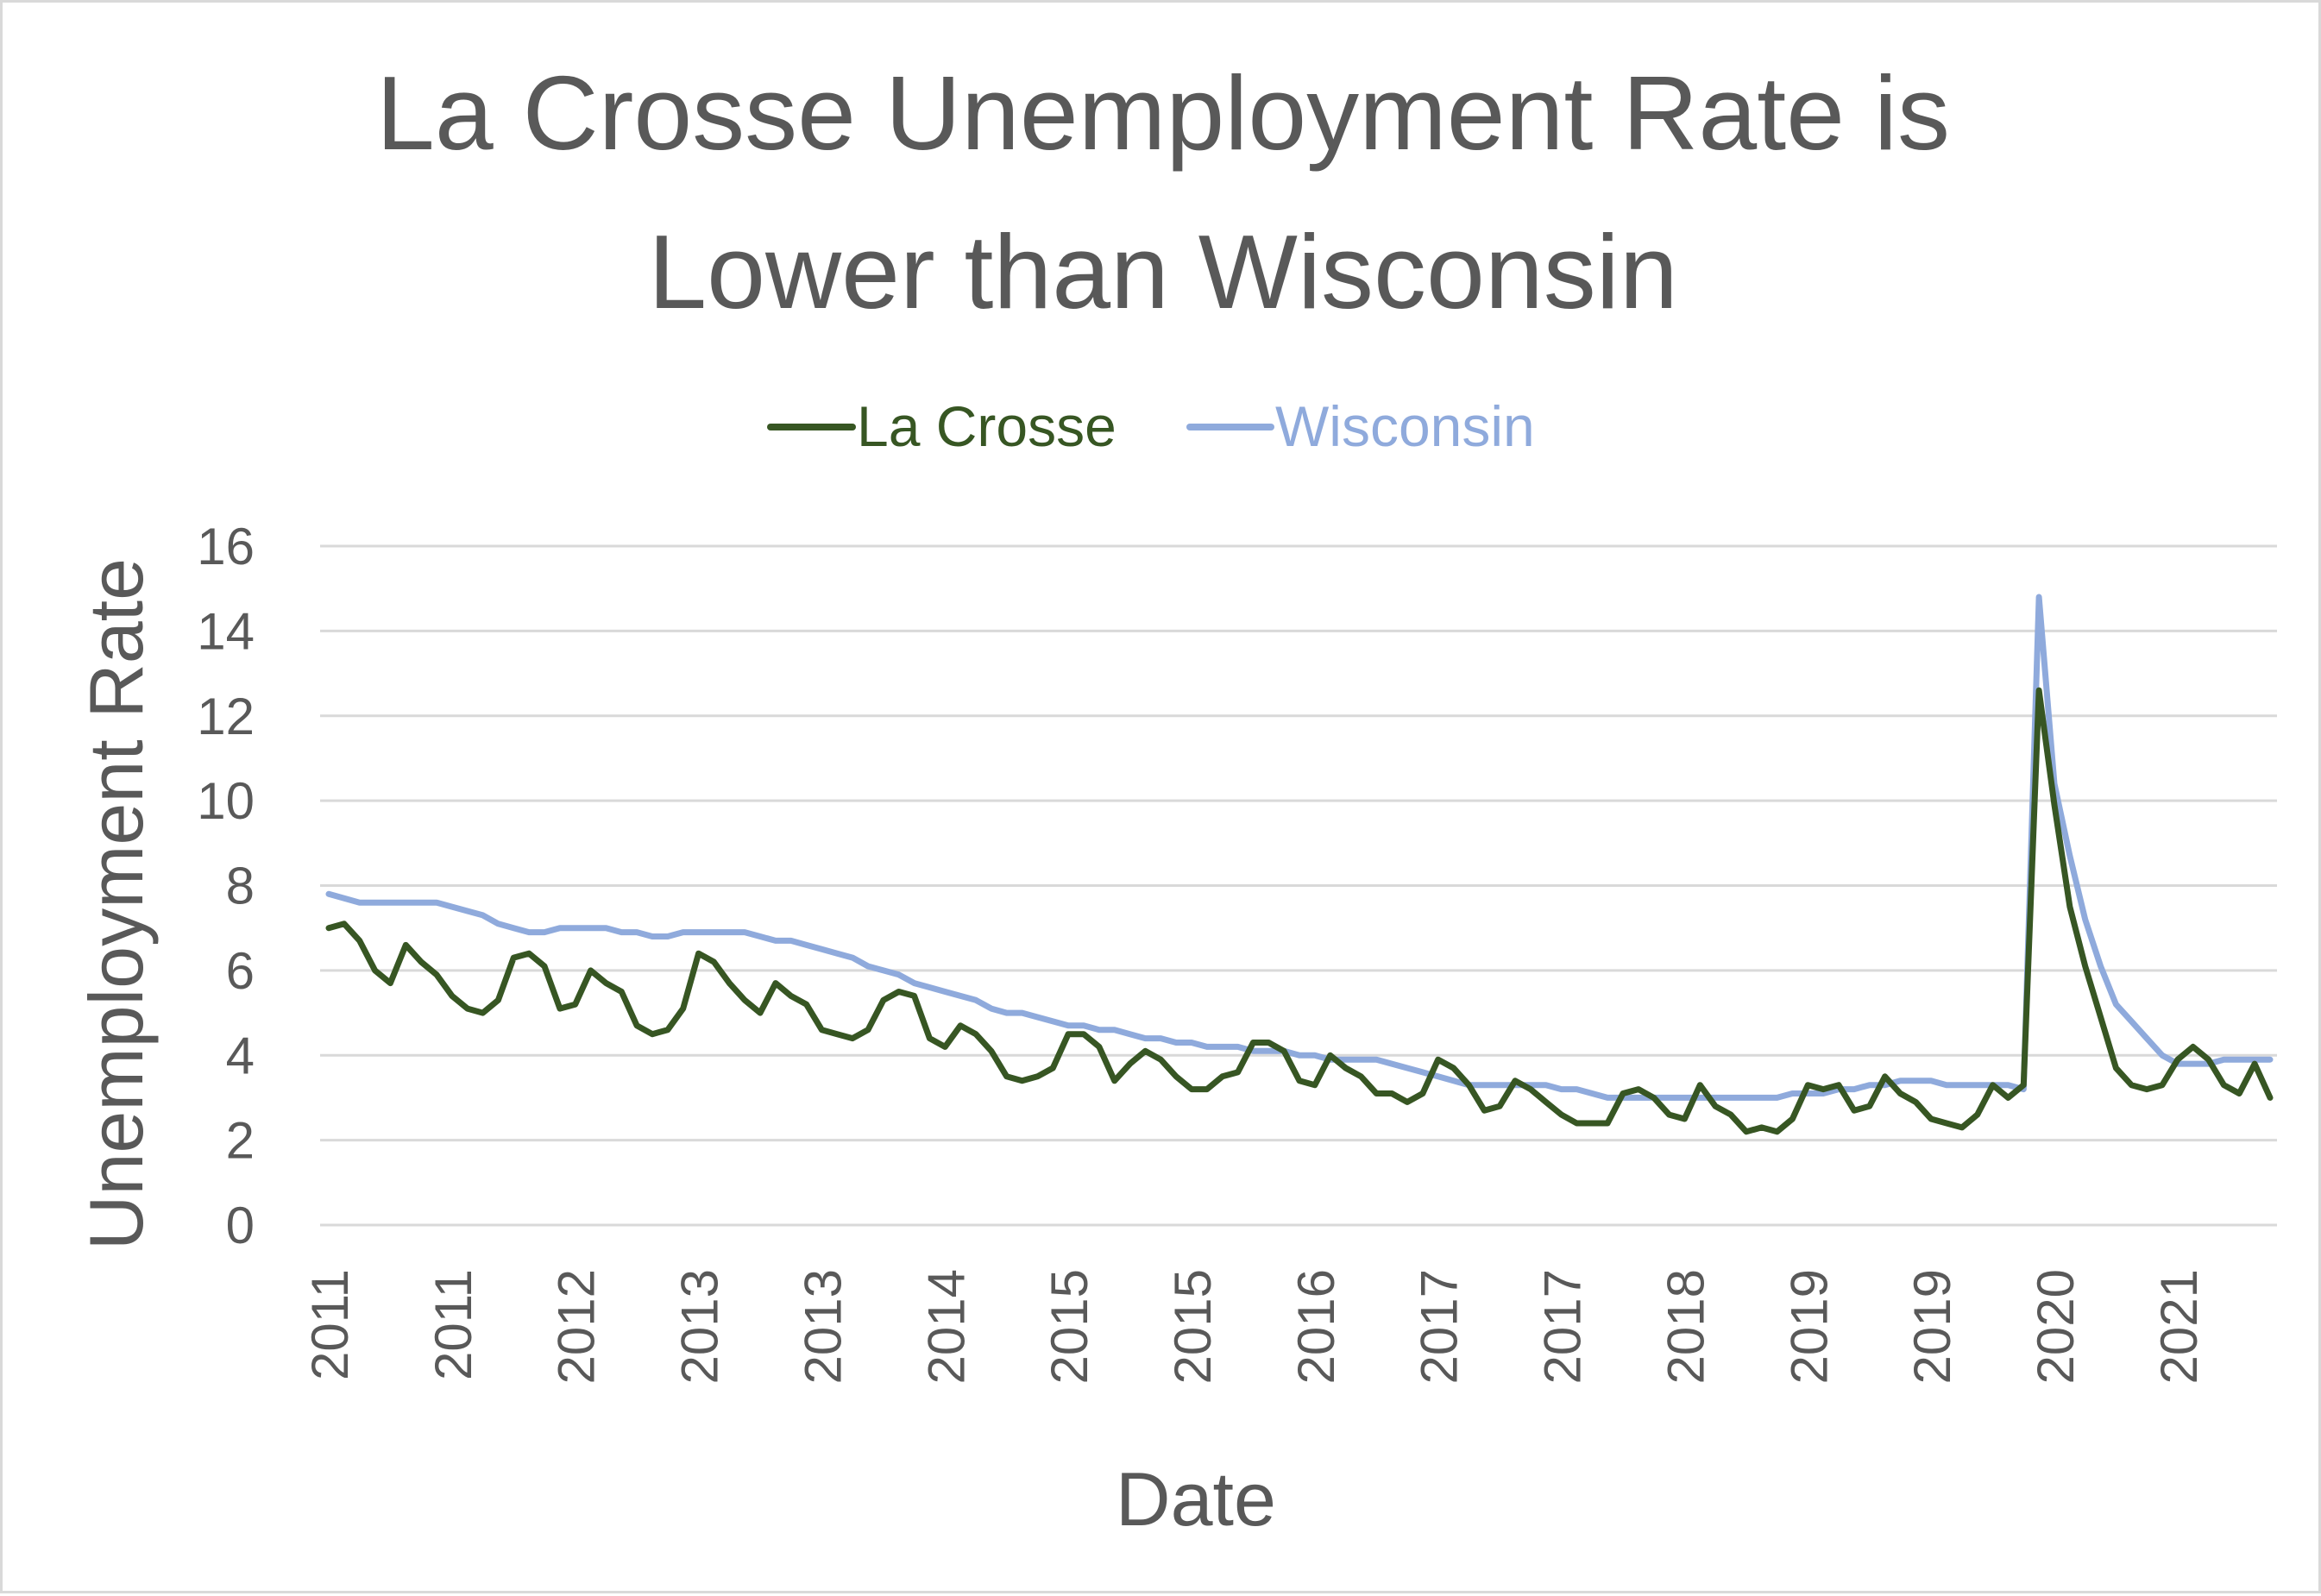  I want to click on chart-title-line-1: La Crosse Unemployment Rate is, so click(1163, 113).